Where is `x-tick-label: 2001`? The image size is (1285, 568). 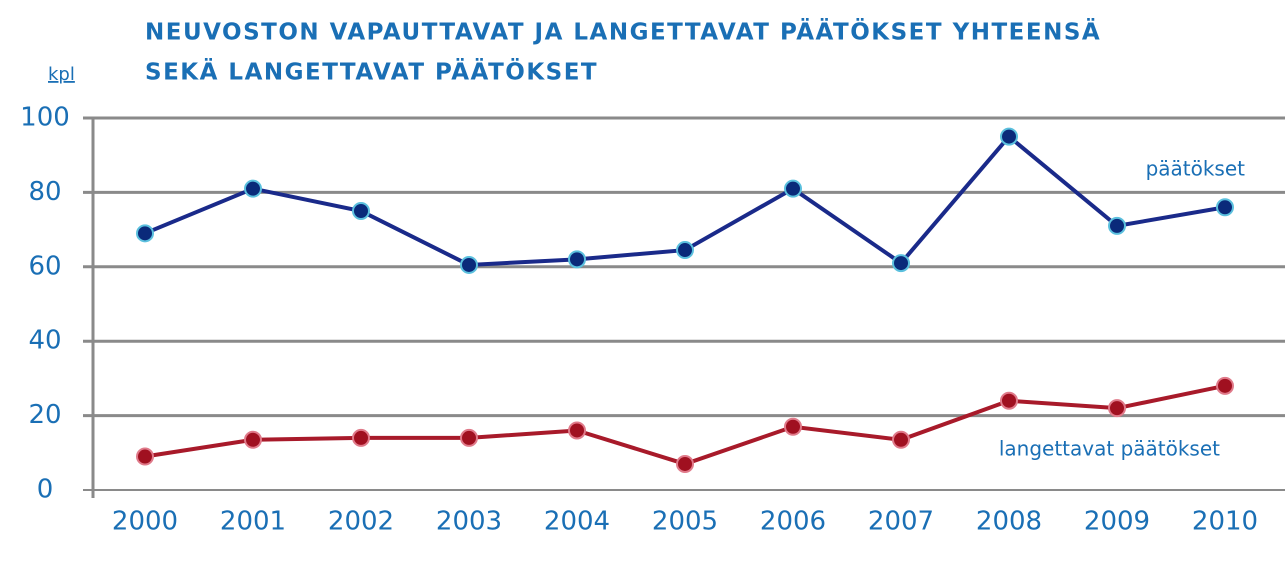
x-tick-label: 2001 is located at coordinates (253, 522).